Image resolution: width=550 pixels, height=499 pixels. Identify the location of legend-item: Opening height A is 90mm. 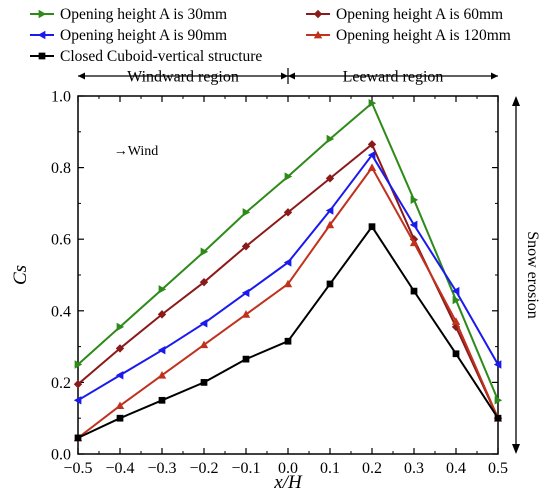
(128, 35).